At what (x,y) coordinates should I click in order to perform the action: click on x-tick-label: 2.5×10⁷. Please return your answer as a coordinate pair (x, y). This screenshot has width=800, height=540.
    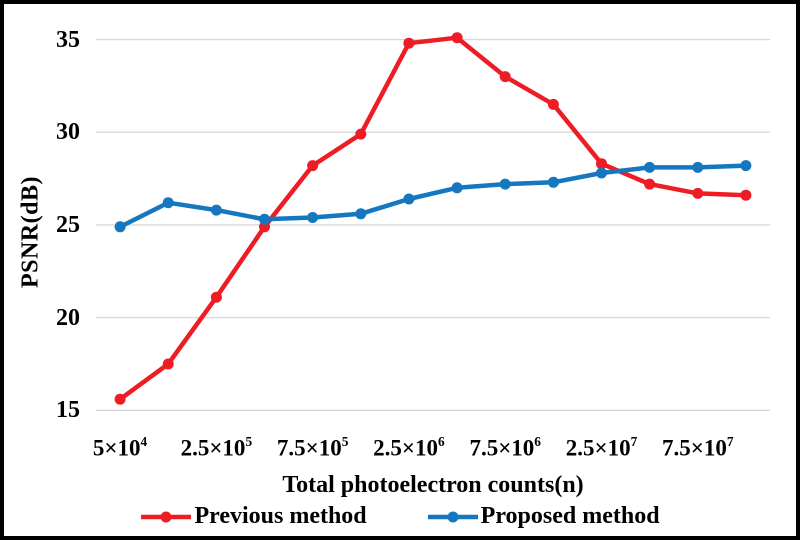
    Looking at the image, I should click on (601, 447).